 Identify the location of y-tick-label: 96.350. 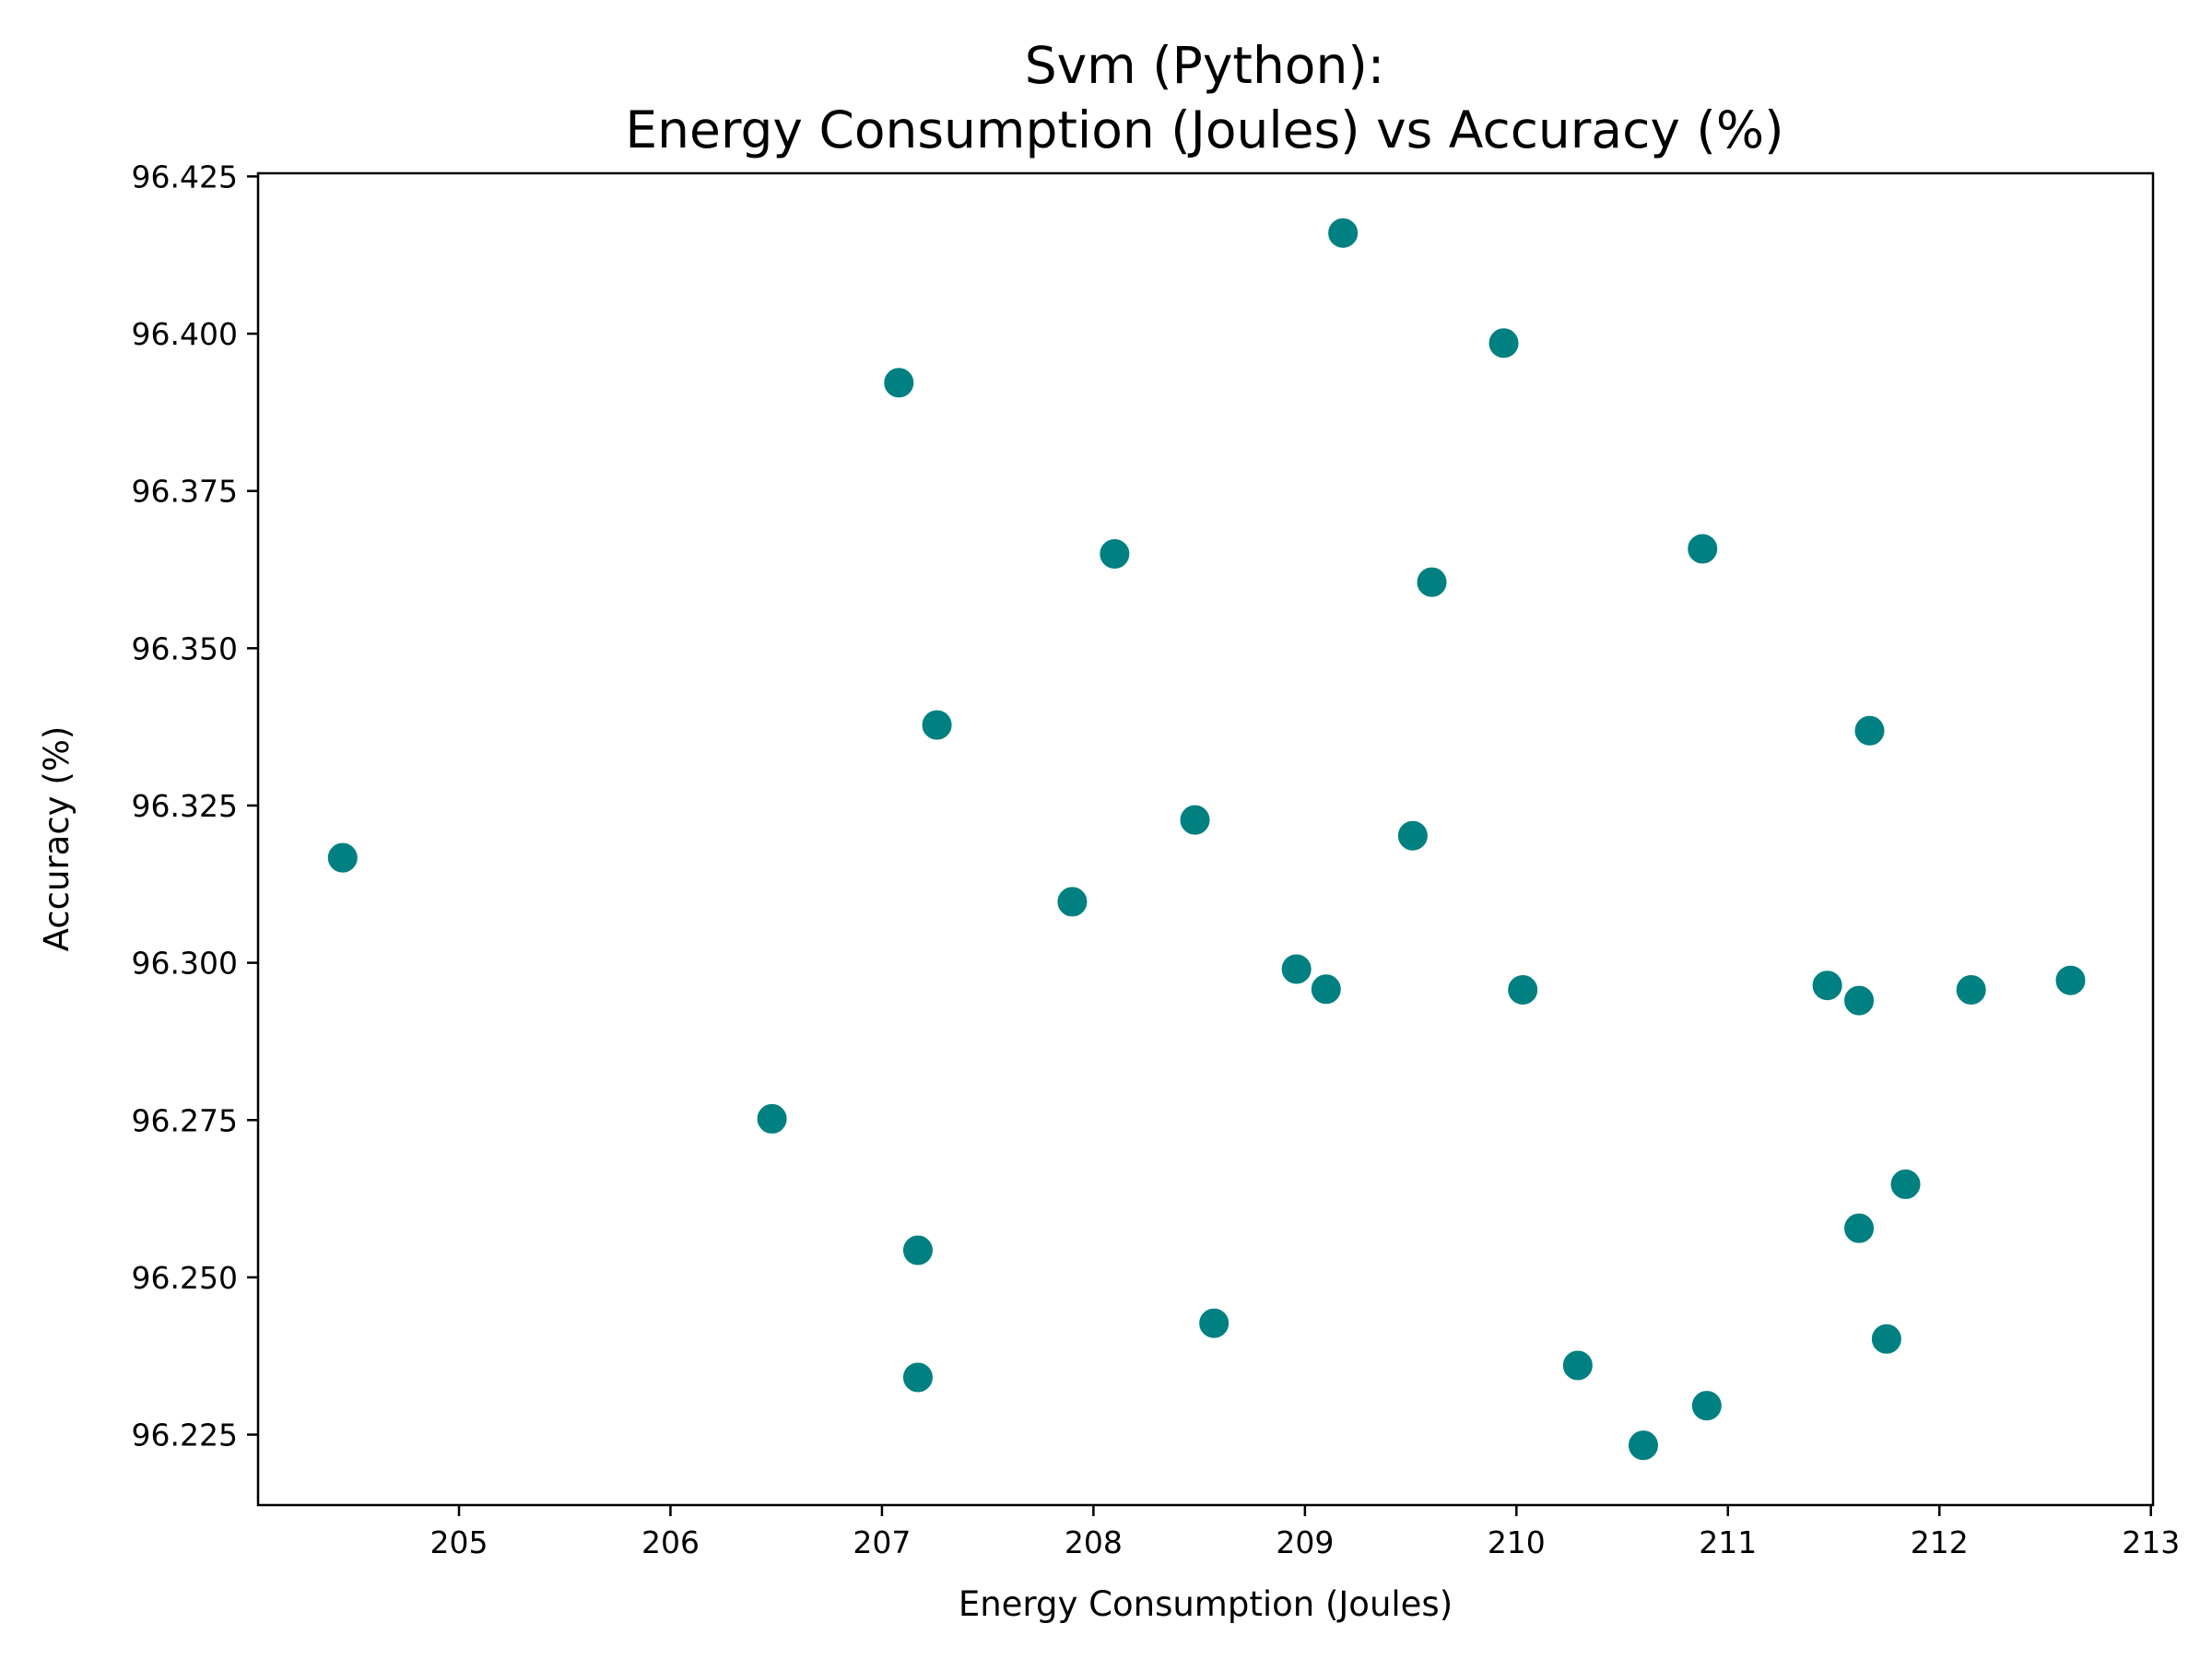
(185, 648).